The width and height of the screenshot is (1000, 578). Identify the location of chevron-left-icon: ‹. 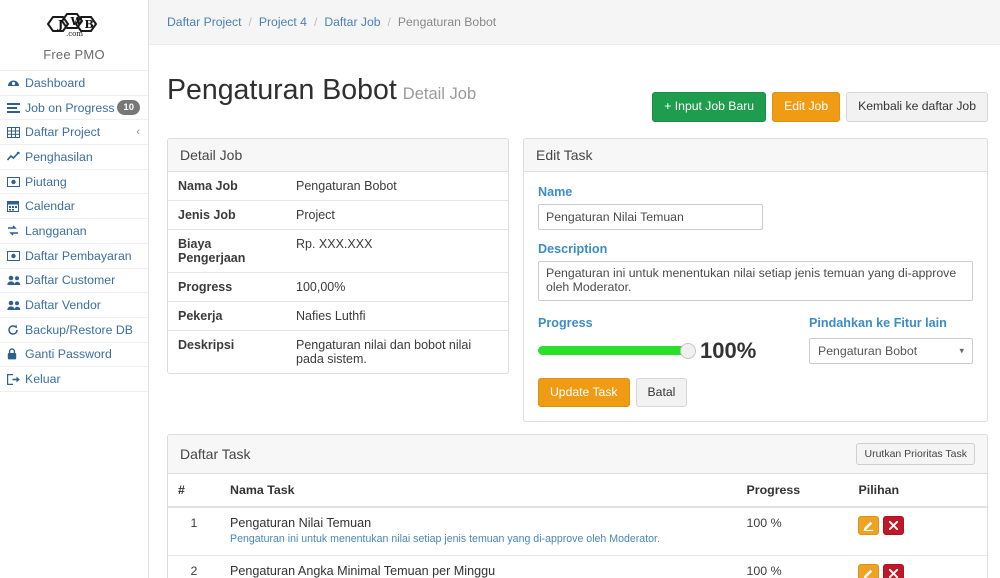
(138, 132).